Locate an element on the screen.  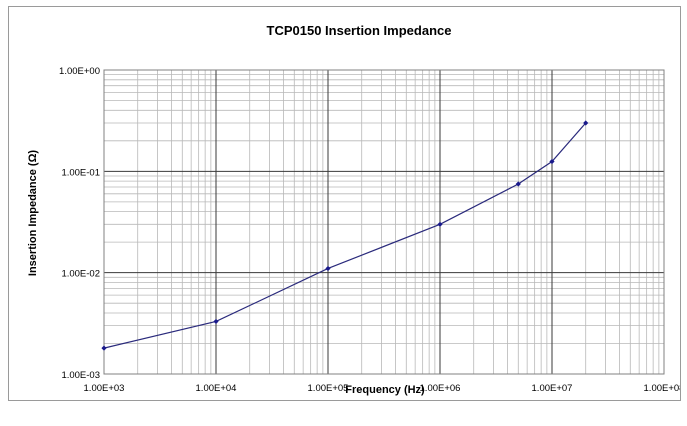
y-tick-label: 1.00E-03 is located at coordinates (80, 375).